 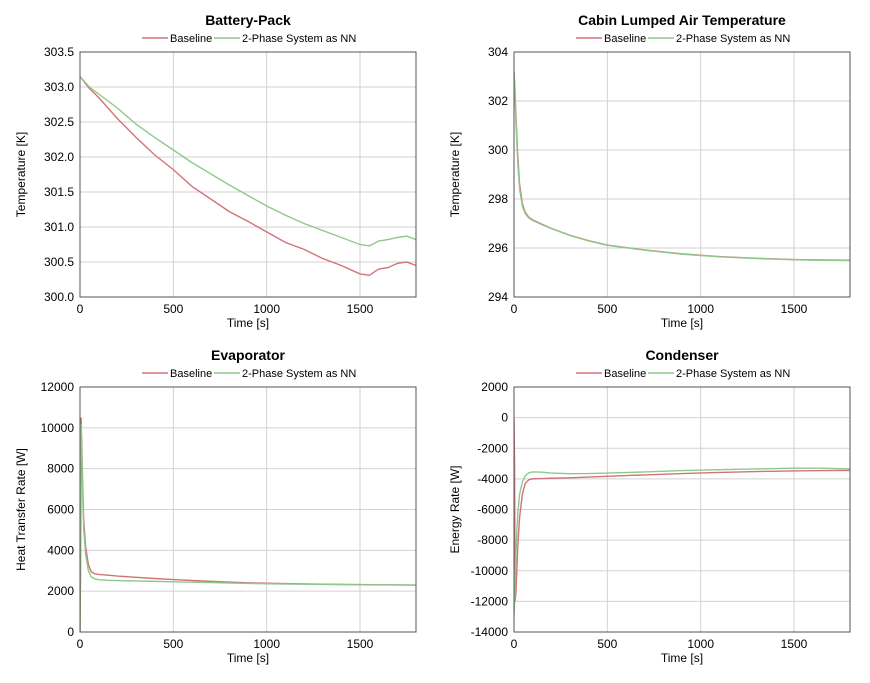 I want to click on y-tick-label: 298, so click(x=498, y=199).